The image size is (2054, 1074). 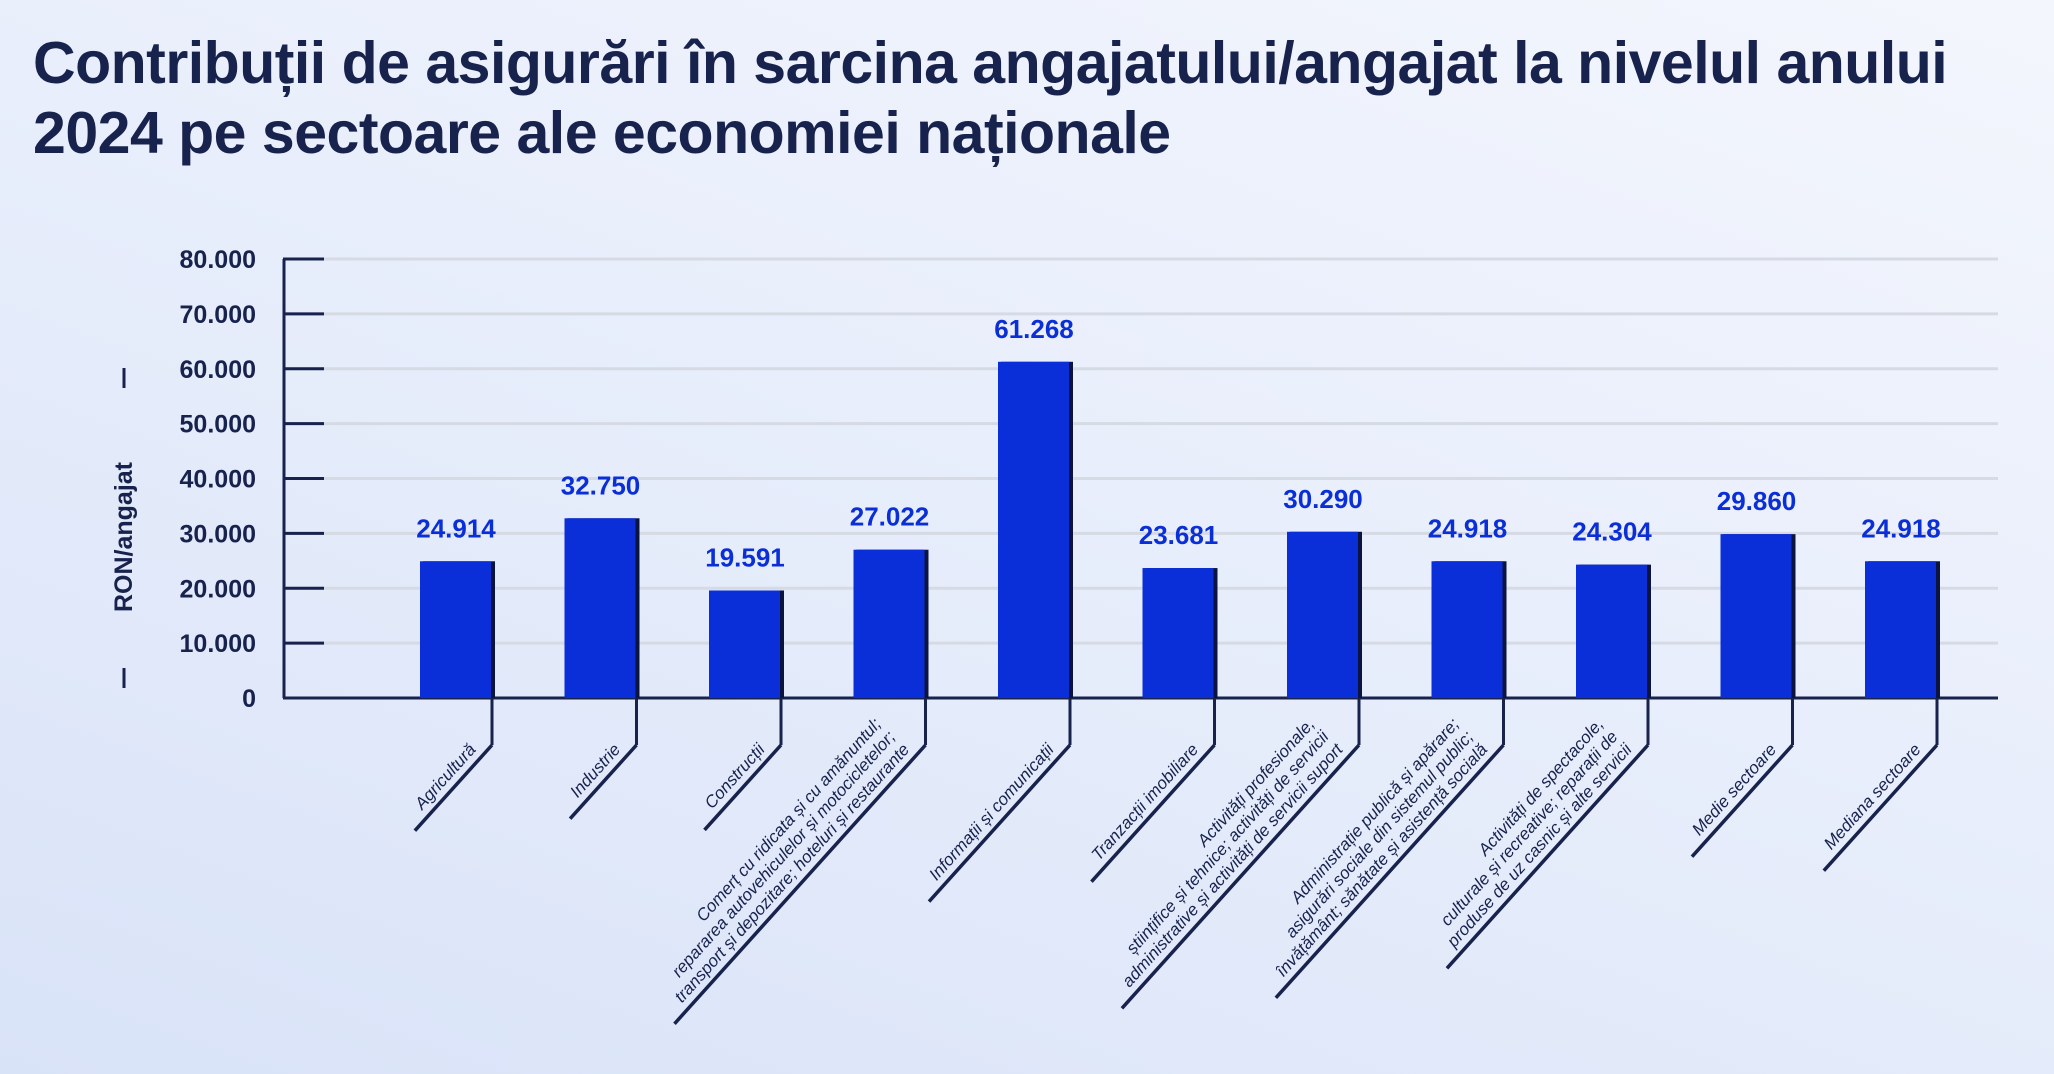 What do you see at coordinates (249, 699) in the screenshot?
I see `y-tick-label: 0` at bounding box center [249, 699].